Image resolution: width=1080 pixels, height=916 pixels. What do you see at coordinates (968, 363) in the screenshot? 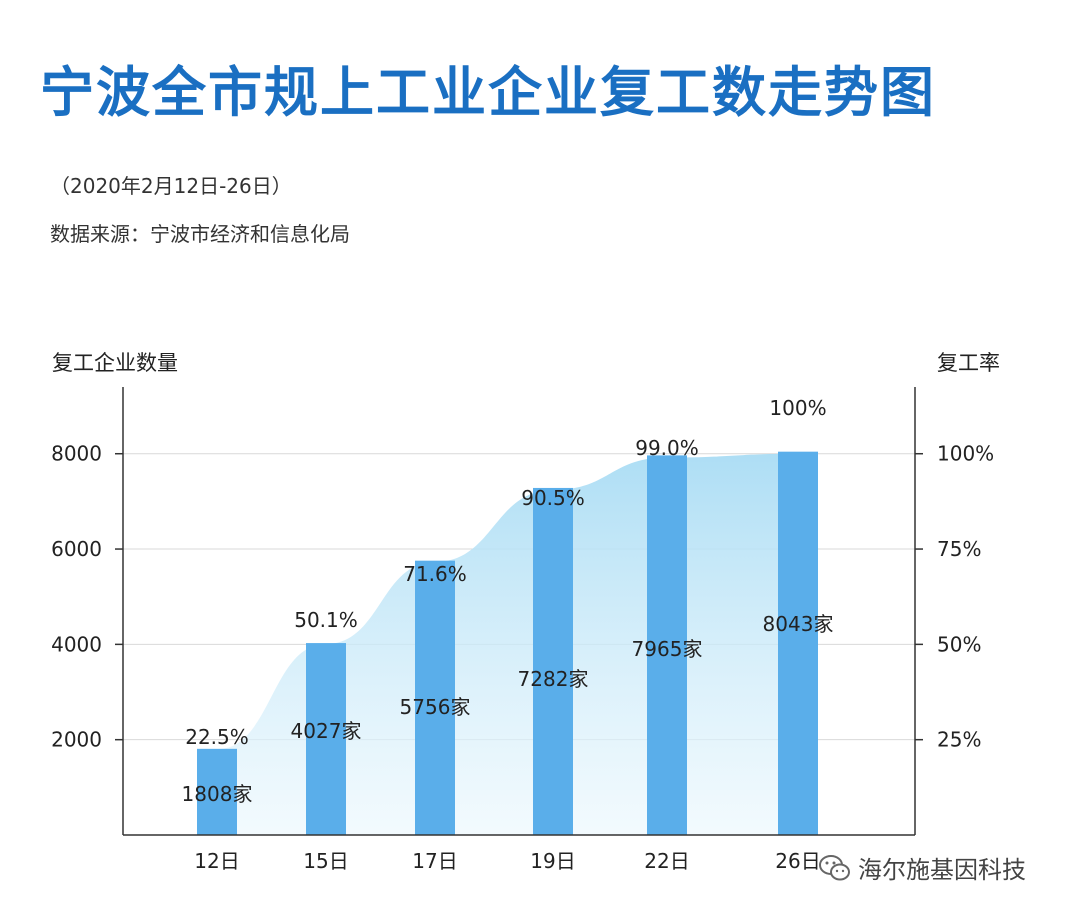
I see `y-right-axis-title: 复工率` at bounding box center [968, 363].